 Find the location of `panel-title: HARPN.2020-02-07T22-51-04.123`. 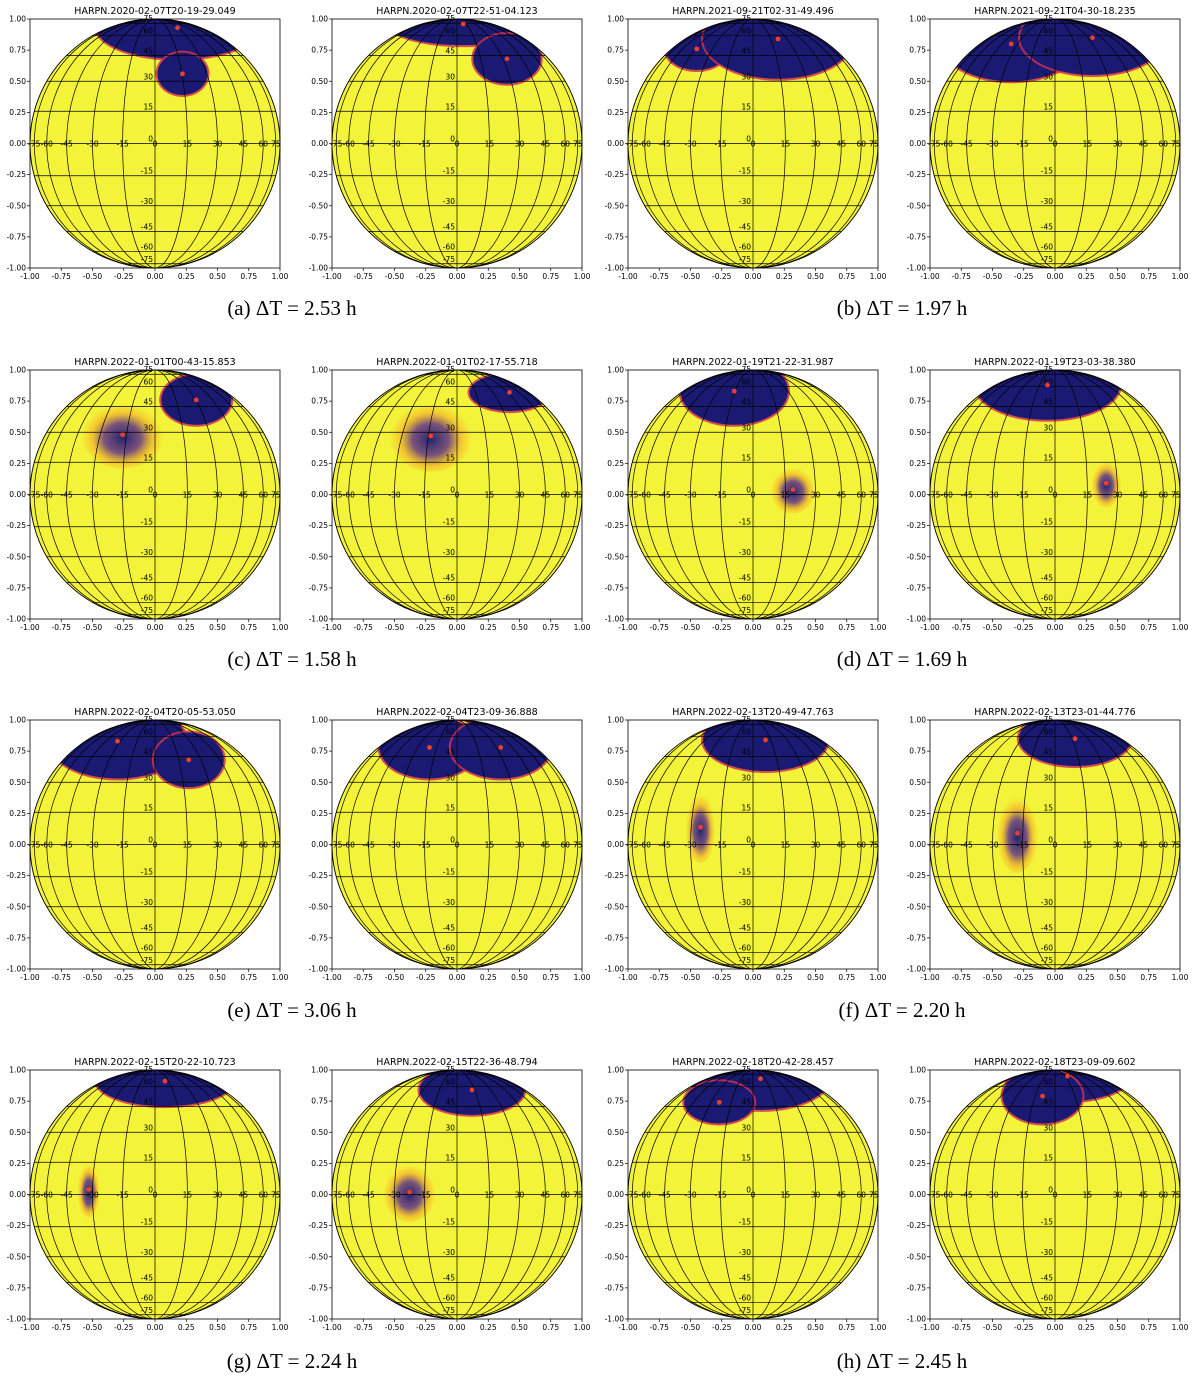

panel-title: HARPN.2020-02-07T22-51-04.123 is located at coordinates (456, 11).